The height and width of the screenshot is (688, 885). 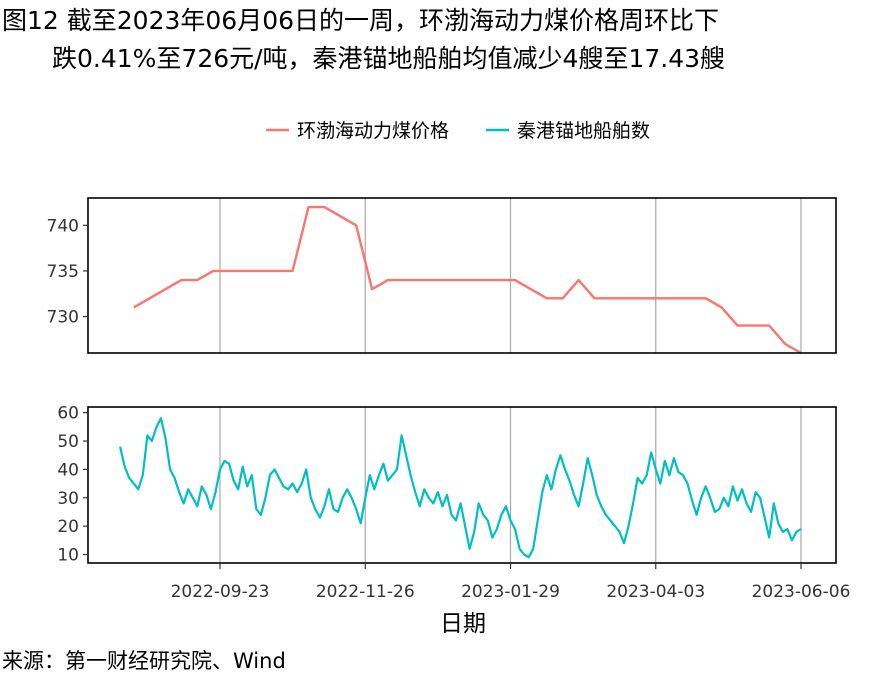 I want to click on legend-label-2: 秦港锚地船舶数, so click(x=583, y=131).